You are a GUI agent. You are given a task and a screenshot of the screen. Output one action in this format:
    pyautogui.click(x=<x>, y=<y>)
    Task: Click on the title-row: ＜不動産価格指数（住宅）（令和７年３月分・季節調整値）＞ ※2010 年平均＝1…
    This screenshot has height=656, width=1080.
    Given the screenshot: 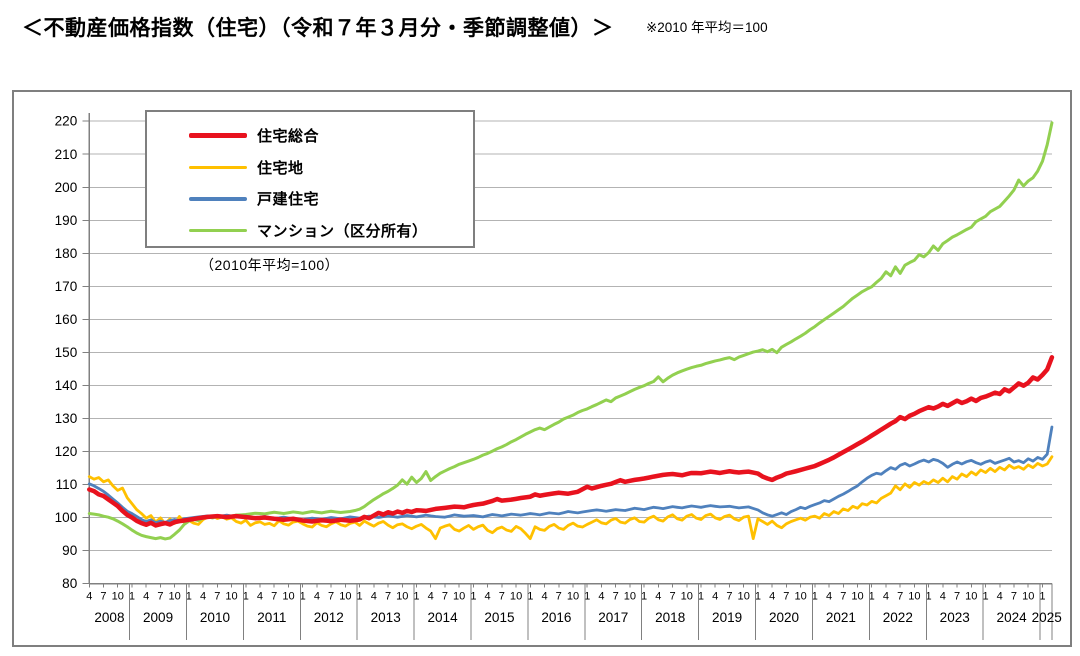 What is the action you would take?
    pyautogui.click(x=395, y=27)
    